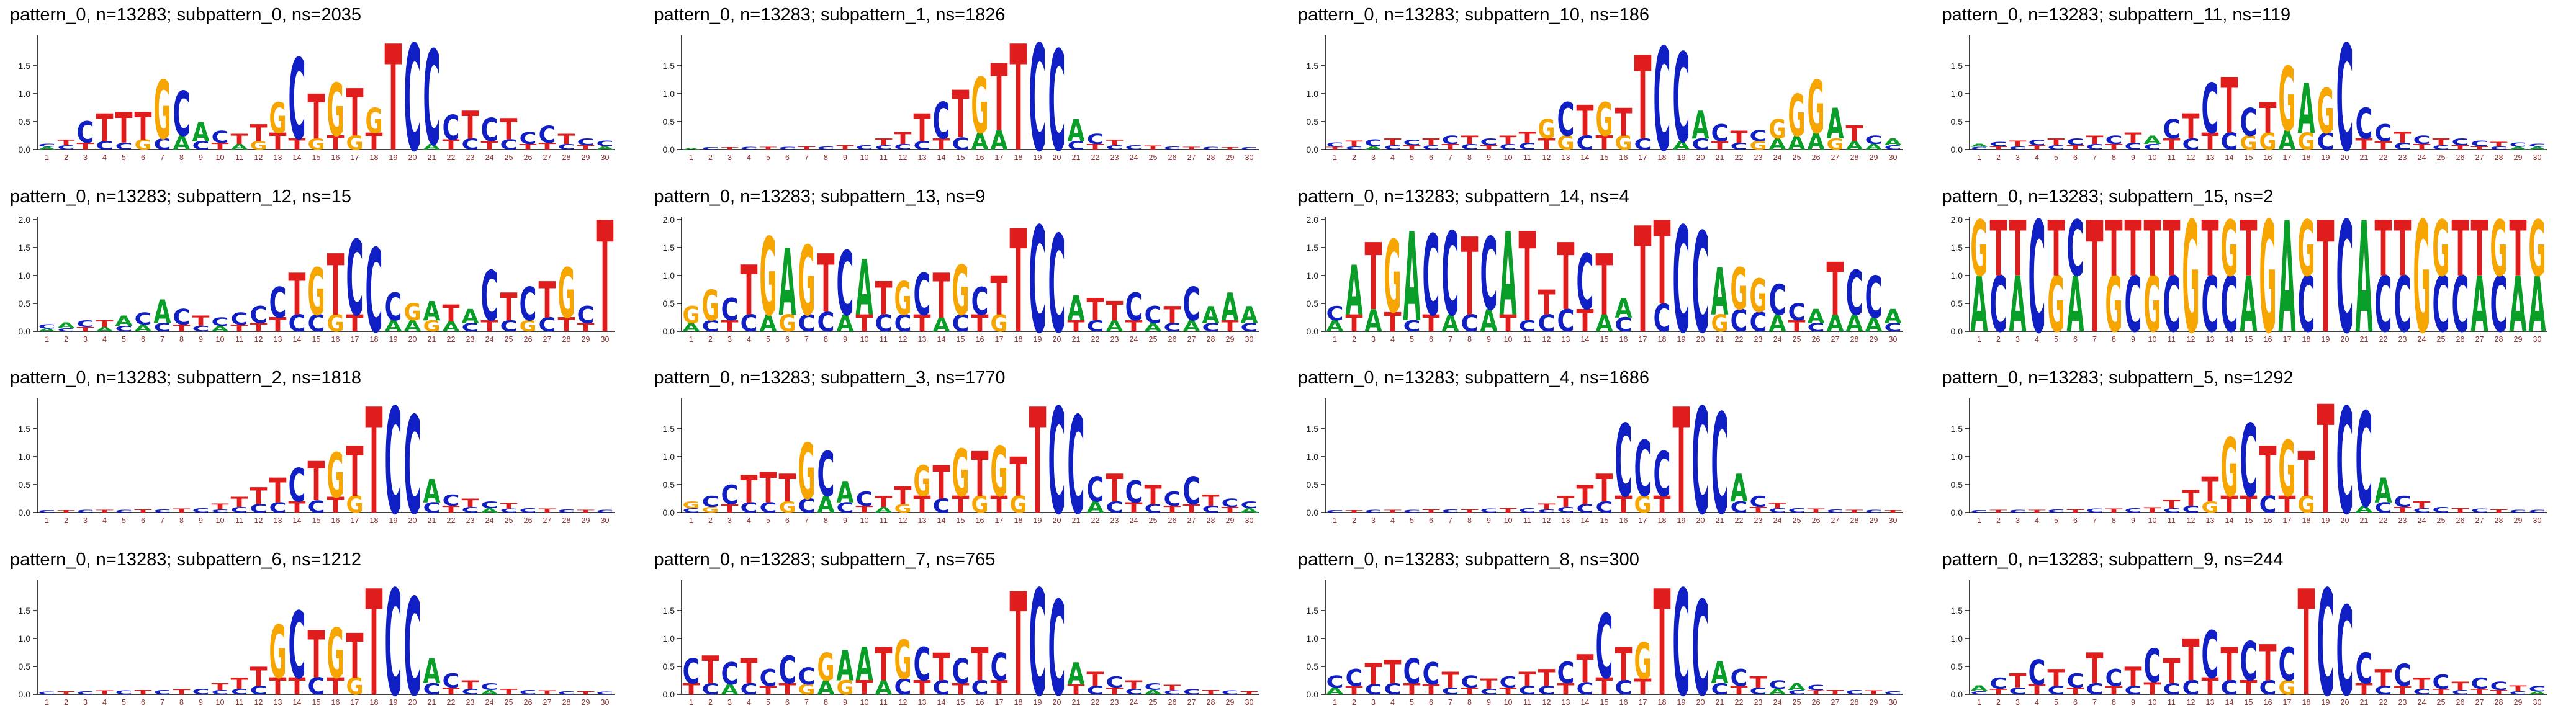 This screenshot has width=2576, height=726. Describe the element at coordinates (1056, 157) in the screenshot. I see `x-tick-label: 20` at that location.